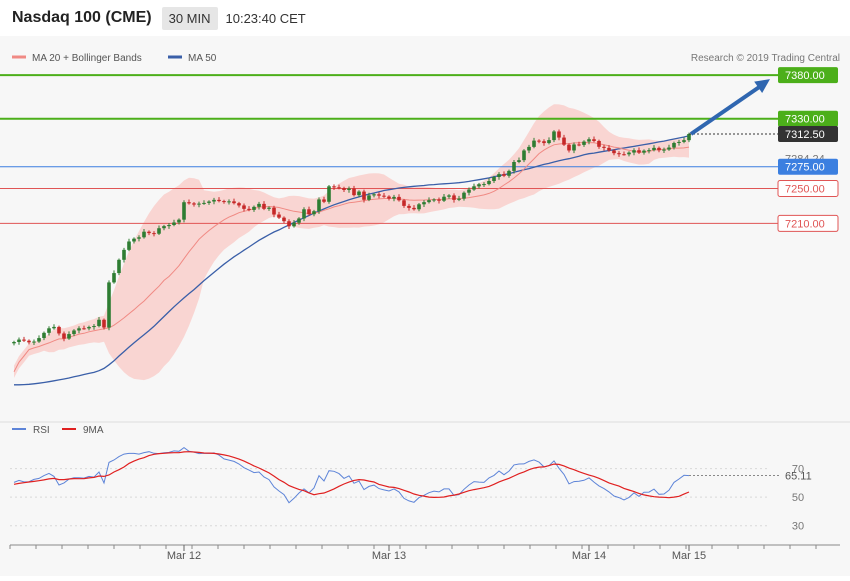 This screenshot has width=850, height=581. Describe the element at coordinates (798, 477) in the screenshot. I see `rsi-readout-label: 65.11` at that location.